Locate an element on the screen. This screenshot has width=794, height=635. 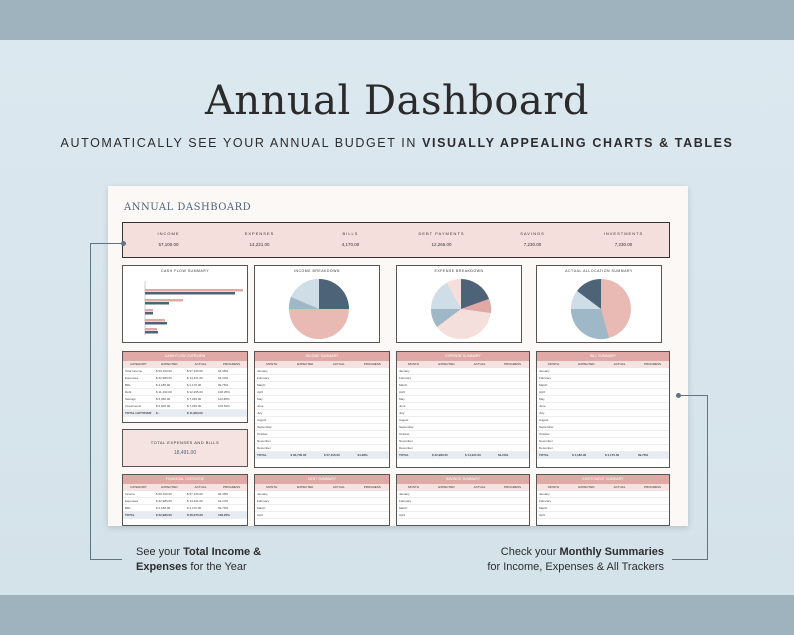
allocation-chart: ACTUAL ALLOCATION SUMMARY is located at coordinates (599, 304).